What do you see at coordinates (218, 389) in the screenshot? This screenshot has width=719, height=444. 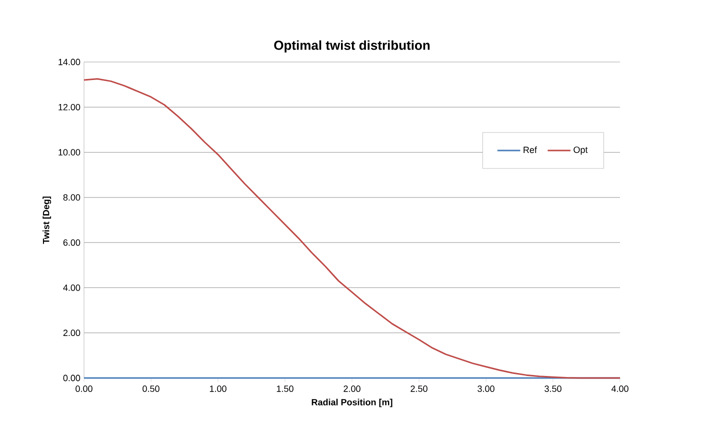 I see `x-tick-label: 1.00` at bounding box center [218, 389].